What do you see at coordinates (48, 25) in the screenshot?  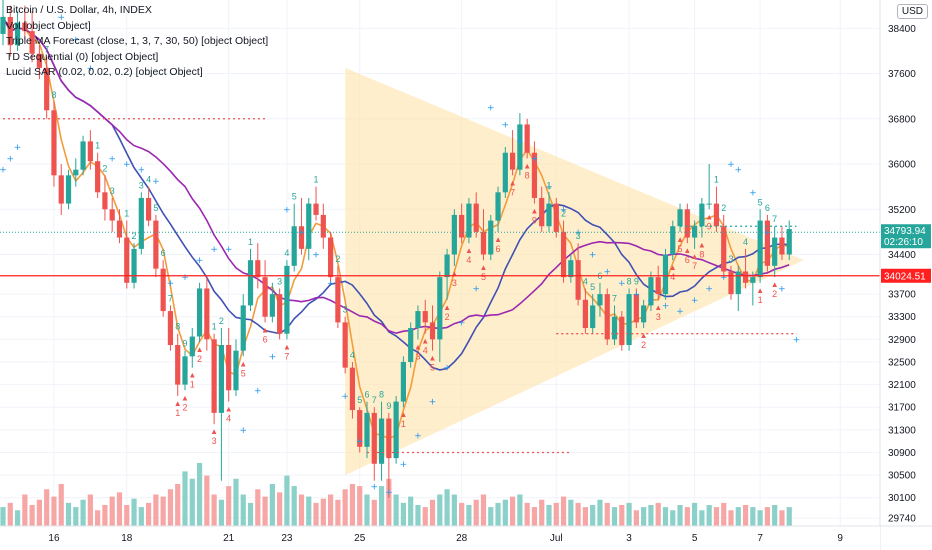 I see `indicator-volume: Vol [object Object]` at bounding box center [48, 25].